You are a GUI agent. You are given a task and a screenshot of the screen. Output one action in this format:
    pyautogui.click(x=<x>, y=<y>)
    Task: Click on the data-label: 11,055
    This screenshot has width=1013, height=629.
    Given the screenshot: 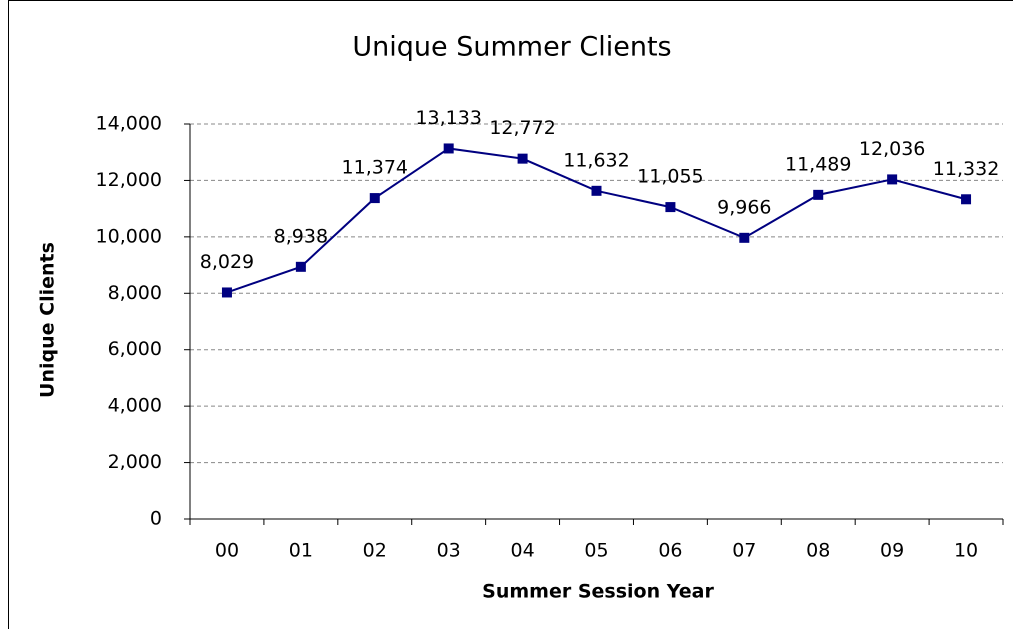 What is the action you would take?
    pyautogui.click(x=670, y=177)
    